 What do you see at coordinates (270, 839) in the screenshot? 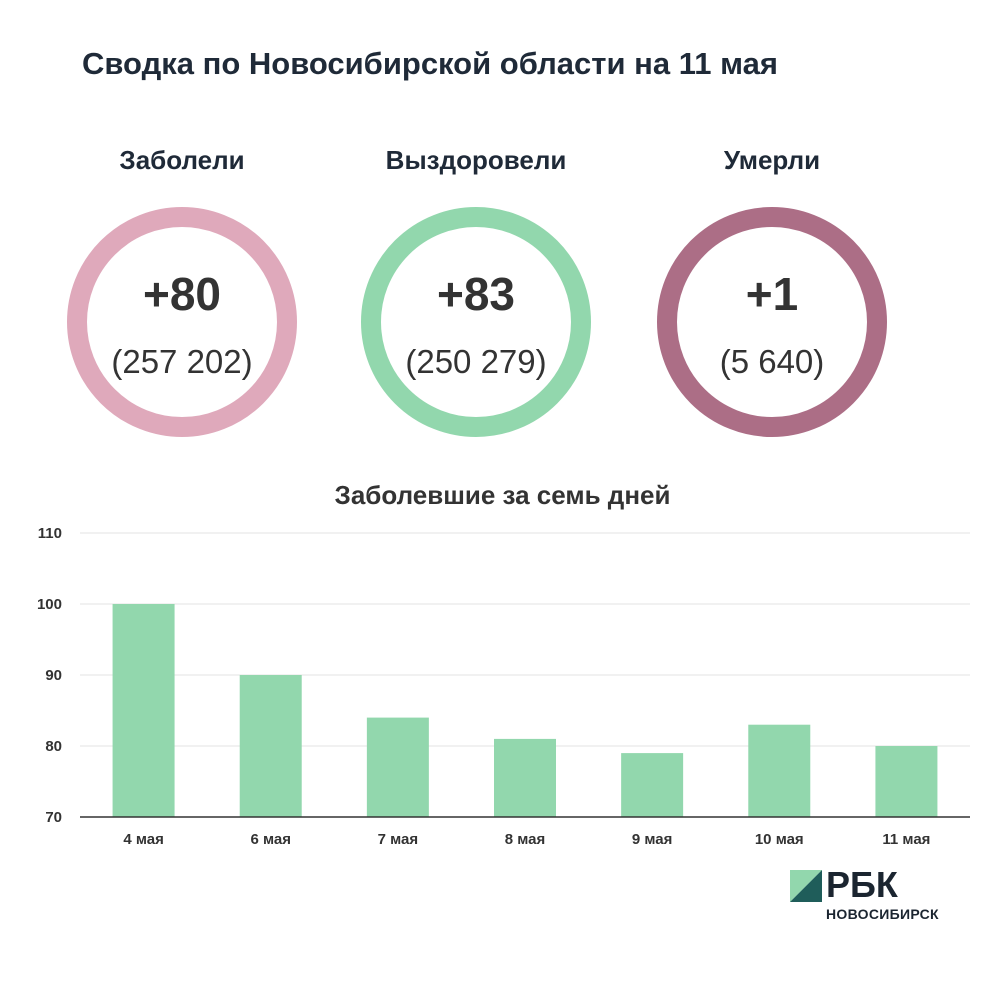
I see `x-tick-label: 6 мая` at bounding box center [270, 839].